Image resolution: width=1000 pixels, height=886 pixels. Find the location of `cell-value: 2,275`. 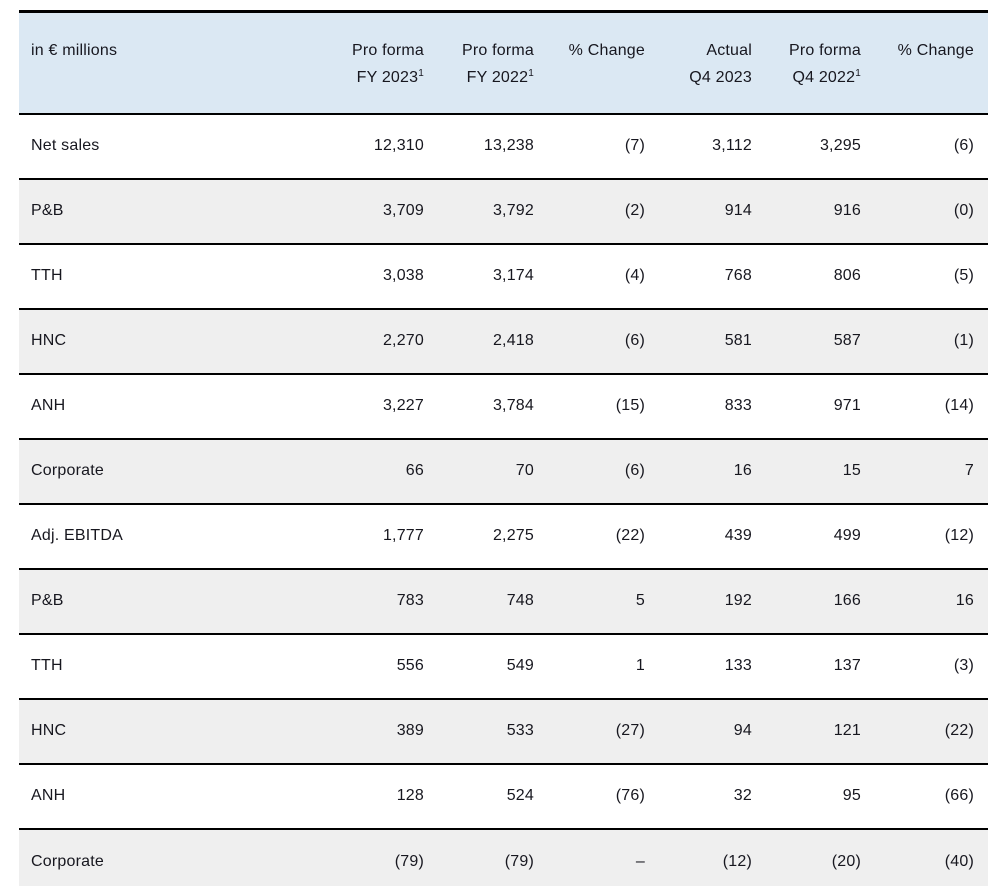

cell-value: 2,275 is located at coordinates (493, 536).